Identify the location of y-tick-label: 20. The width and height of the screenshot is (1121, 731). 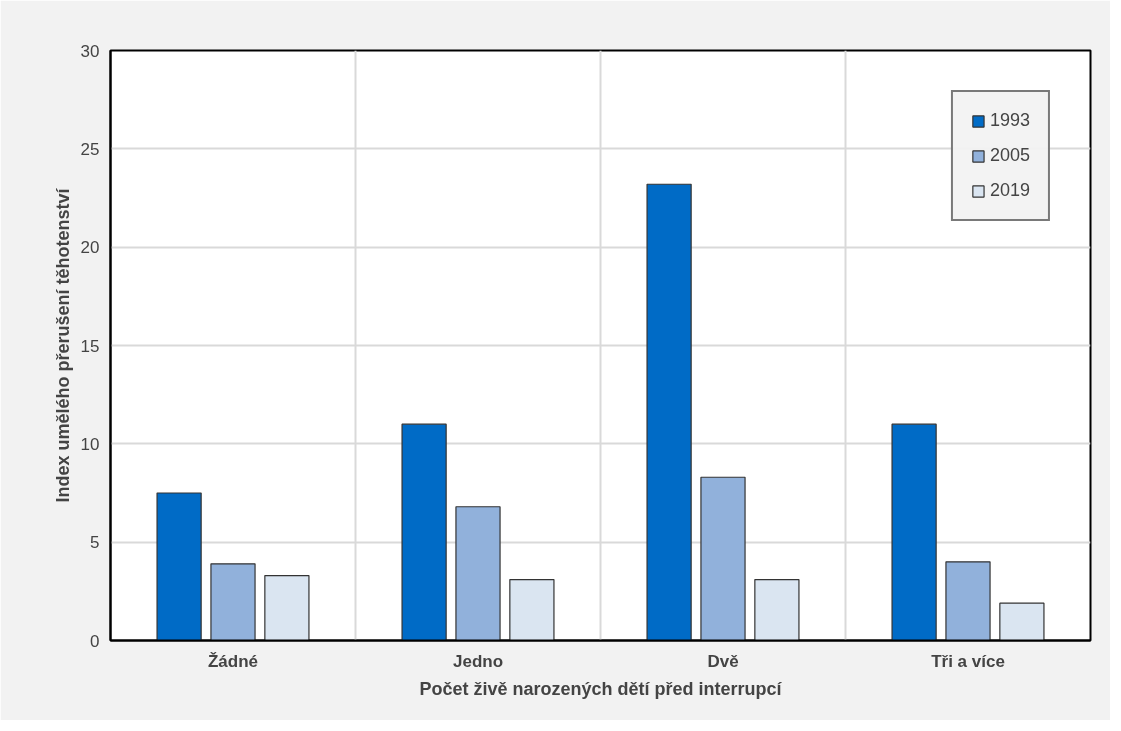
(90, 248).